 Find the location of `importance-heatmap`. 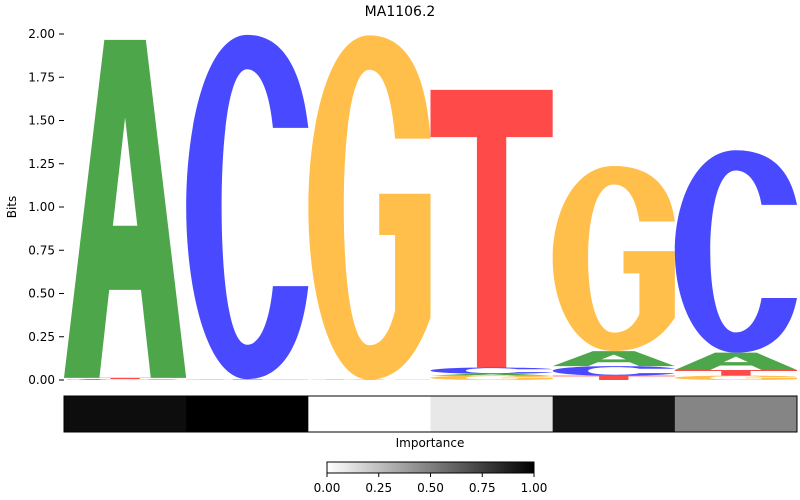

importance-heatmap is located at coordinates (431, 414).